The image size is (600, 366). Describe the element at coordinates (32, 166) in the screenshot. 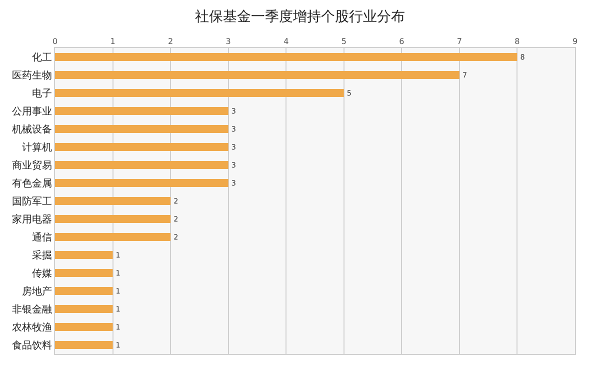

I see `y-tick-label: 商业贸易` at that location.